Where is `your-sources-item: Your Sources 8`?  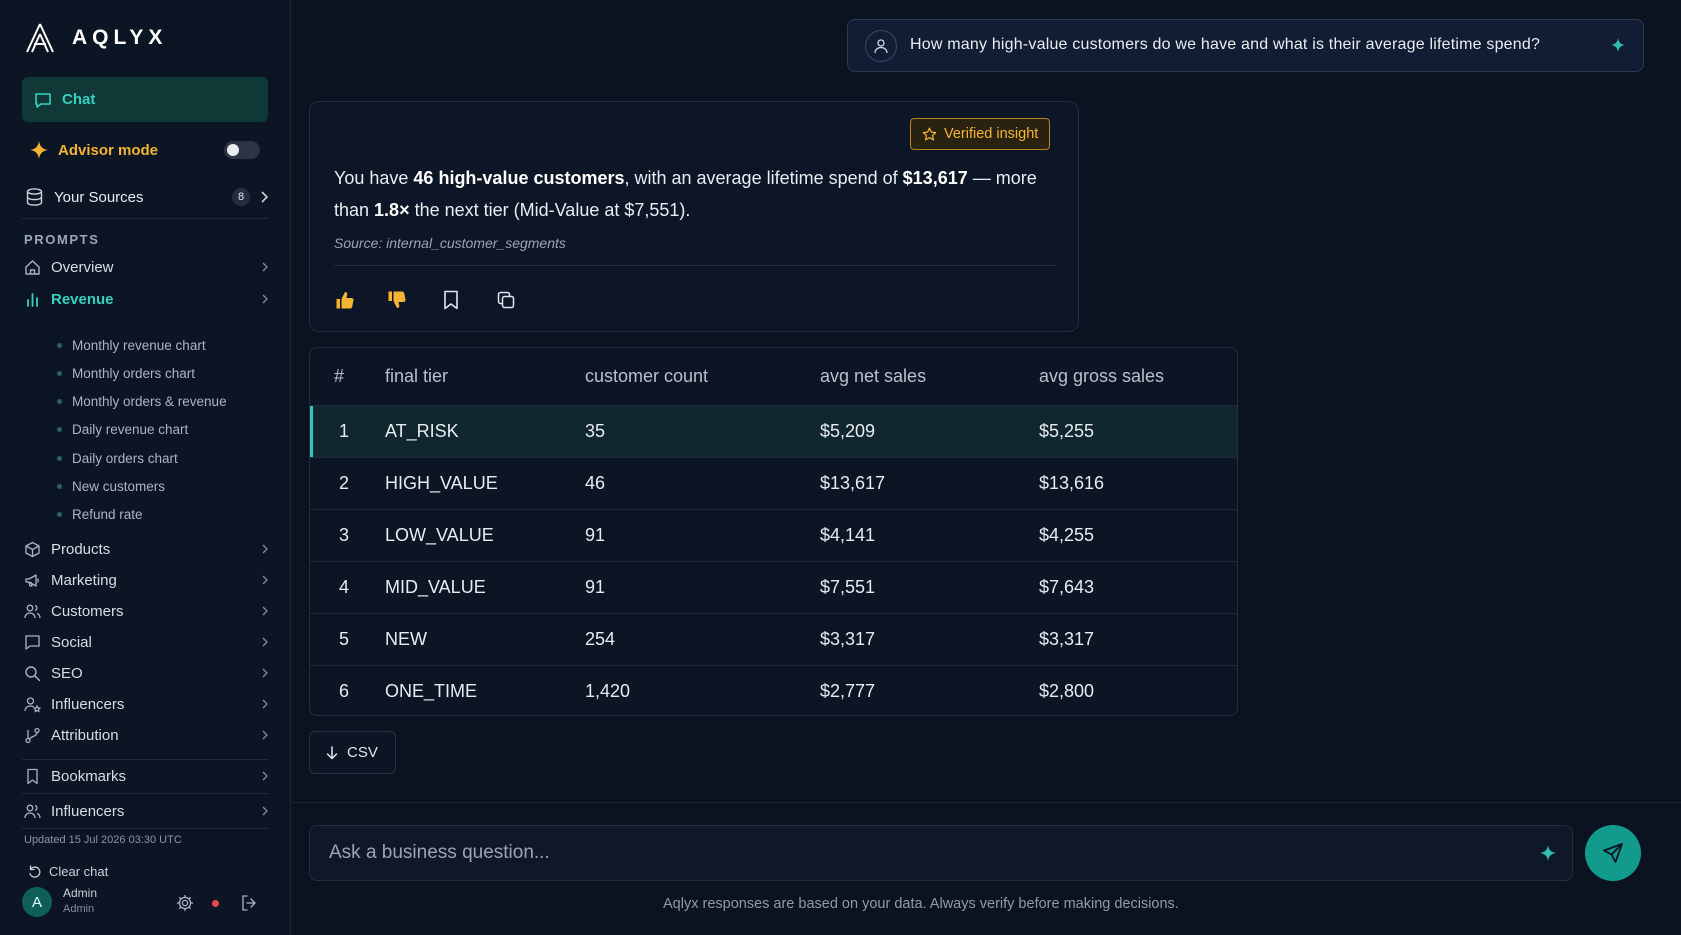 your-sources-item: Your Sources 8 is located at coordinates (147, 197).